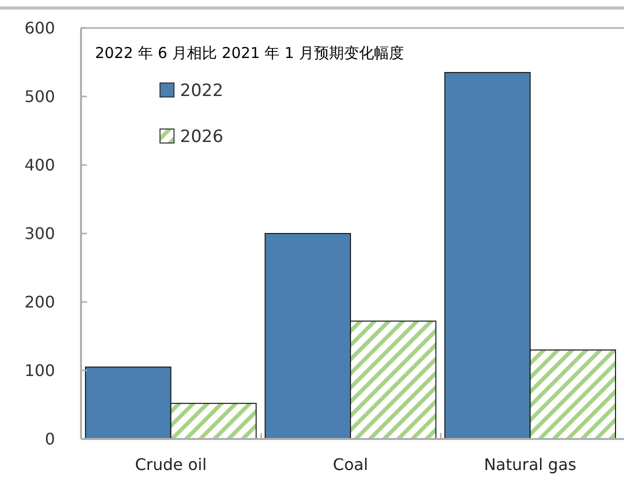 The height and width of the screenshot is (482, 624). Describe the element at coordinates (49, 439) in the screenshot. I see `y-tick-label: 0` at that location.